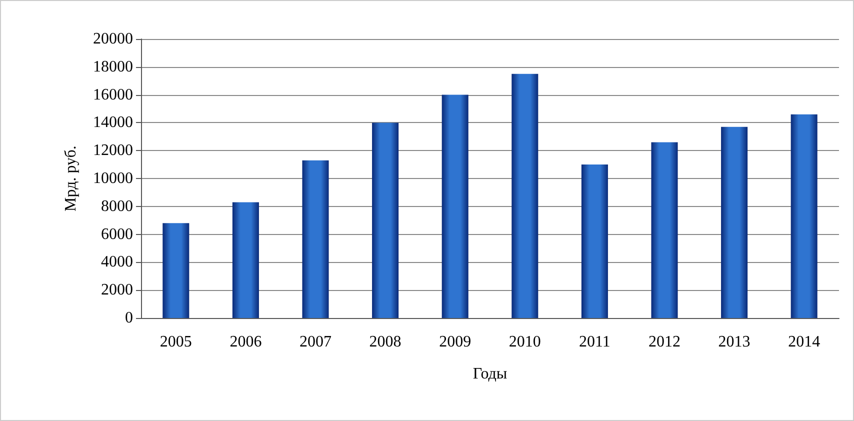  What do you see at coordinates (246, 342) in the screenshot?
I see `x-tick-label: 2006` at bounding box center [246, 342].